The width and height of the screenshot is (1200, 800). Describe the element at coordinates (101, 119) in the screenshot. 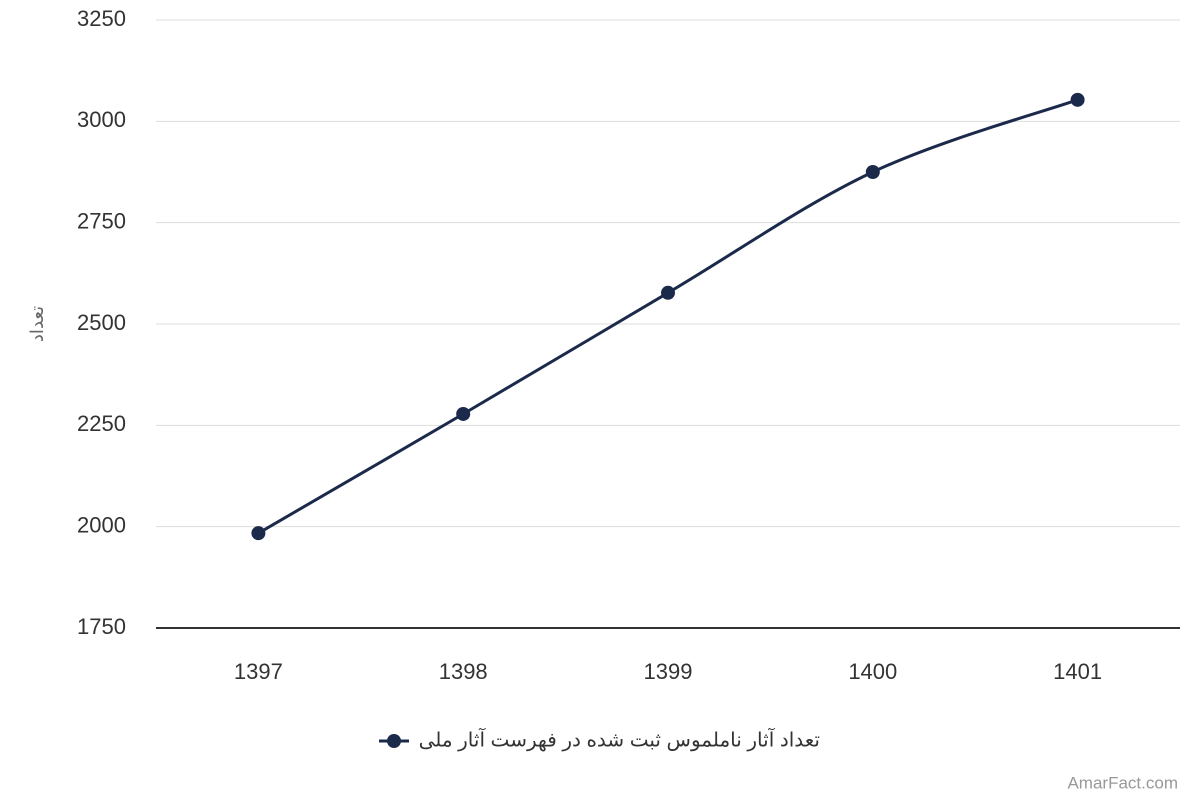

I see `y-tick-label: 3000` at that location.